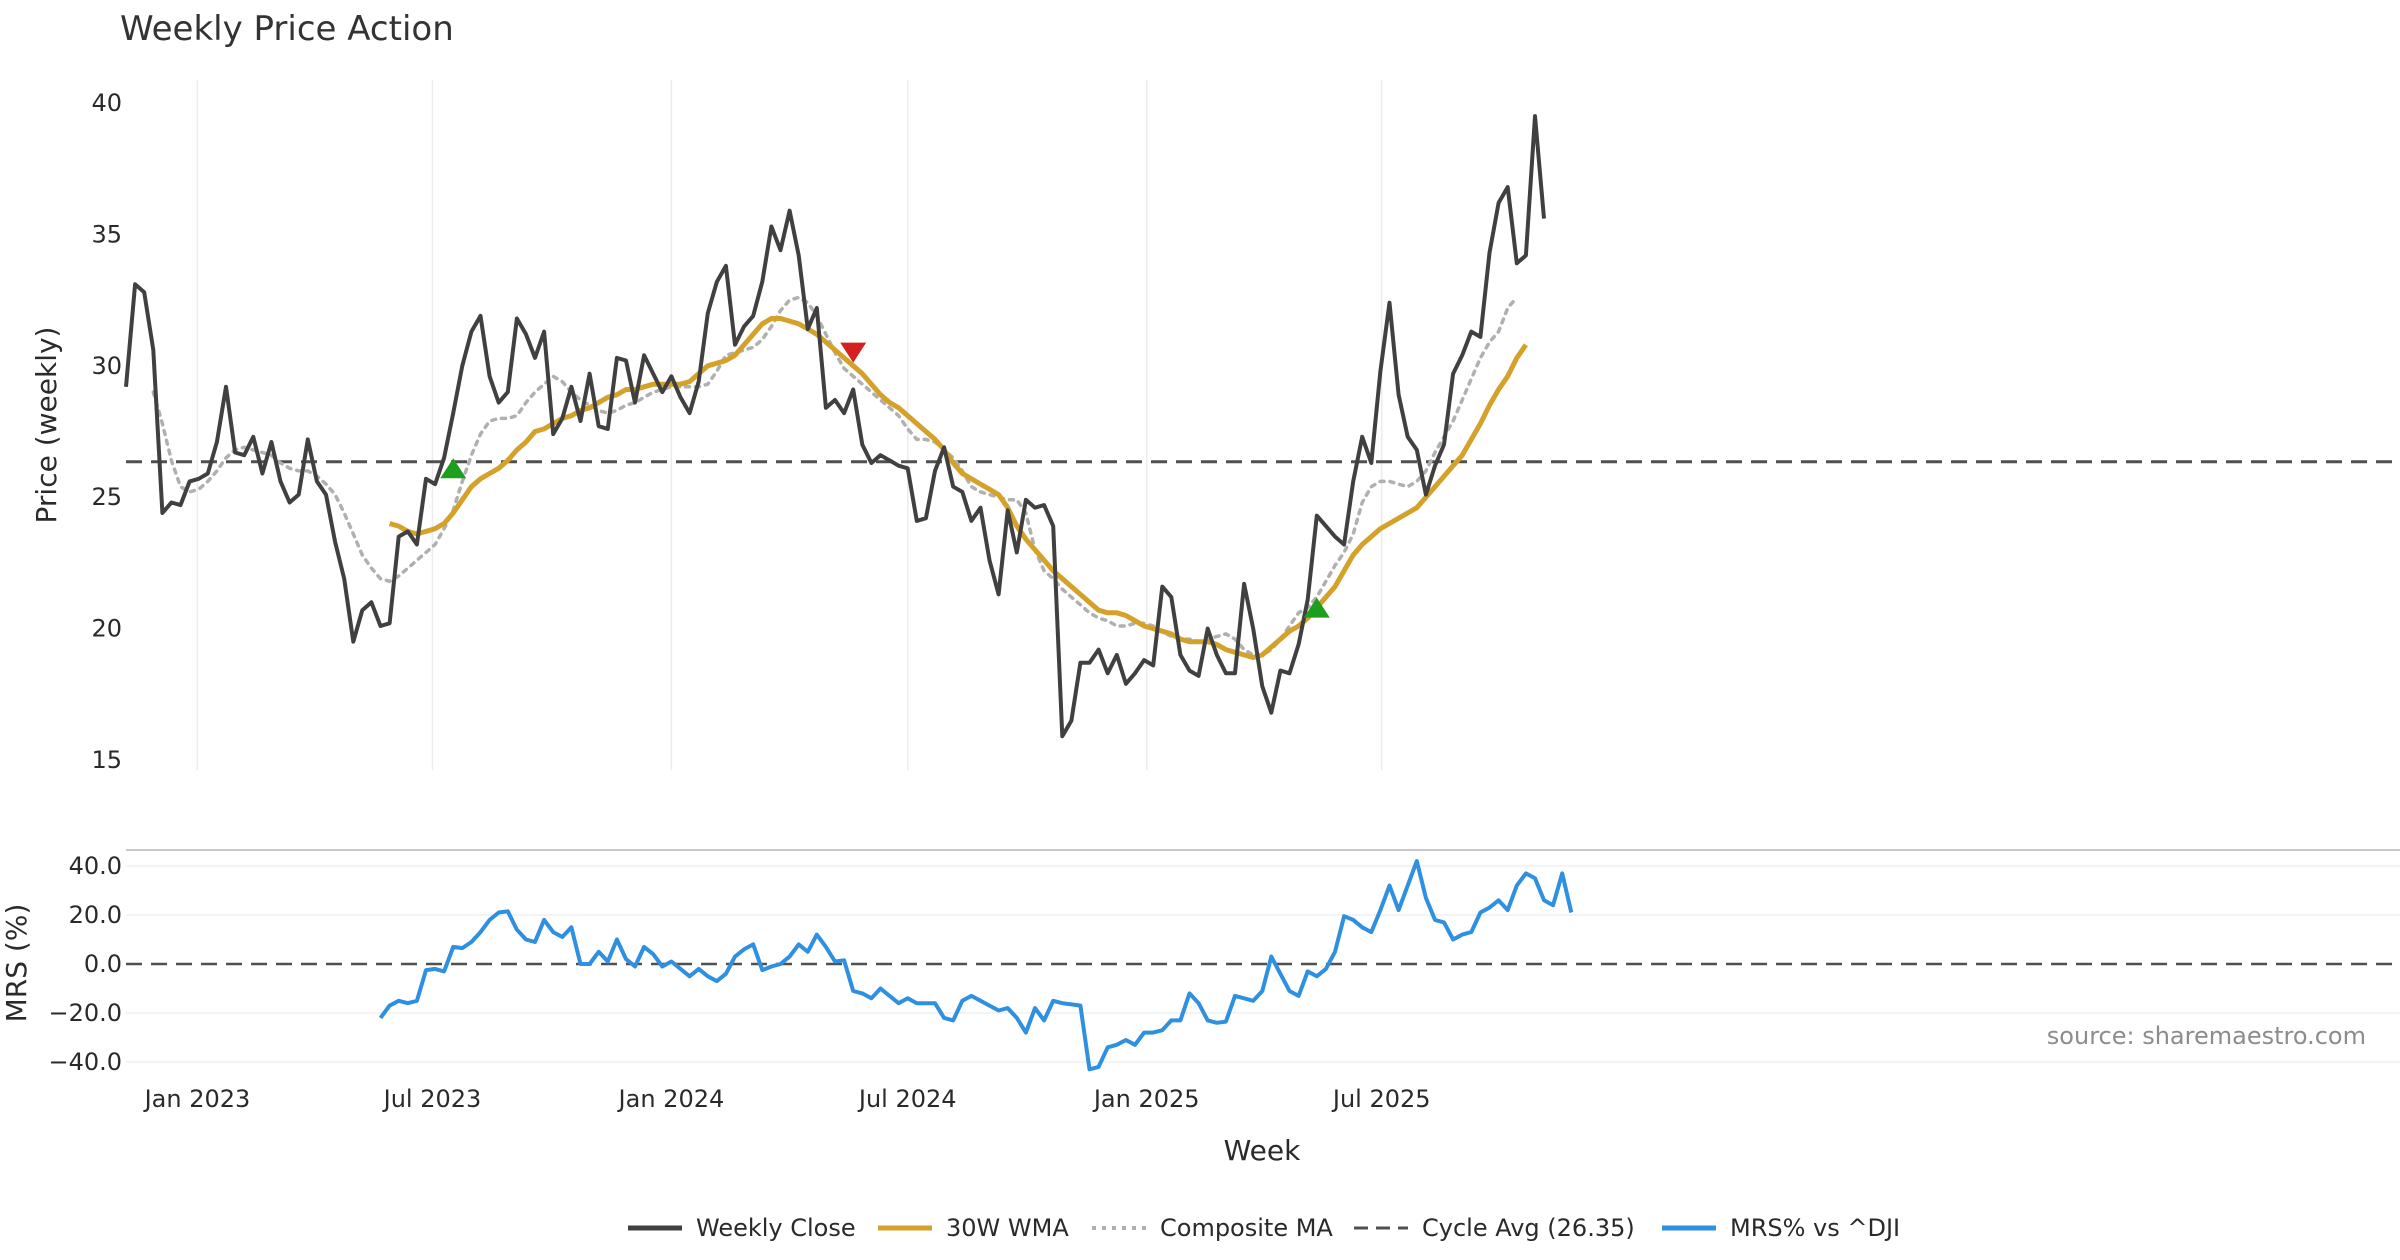 The width and height of the screenshot is (2400, 1260). Describe the element at coordinates (671, 1099) in the screenshot. I see `x-tick-label: Jan 2024` at that location.